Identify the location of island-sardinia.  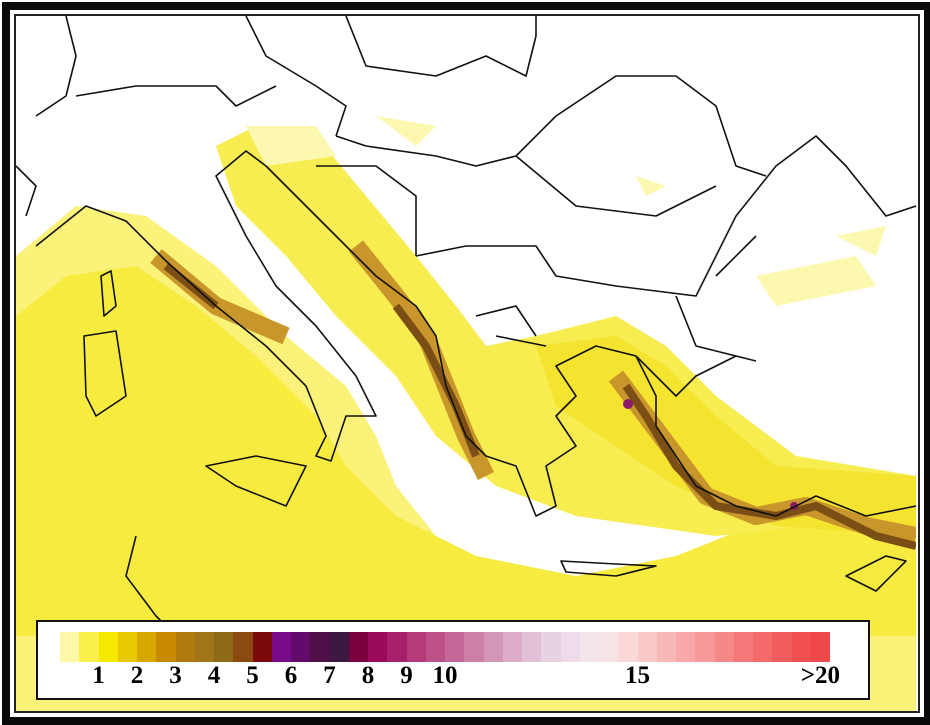
(105, 373).